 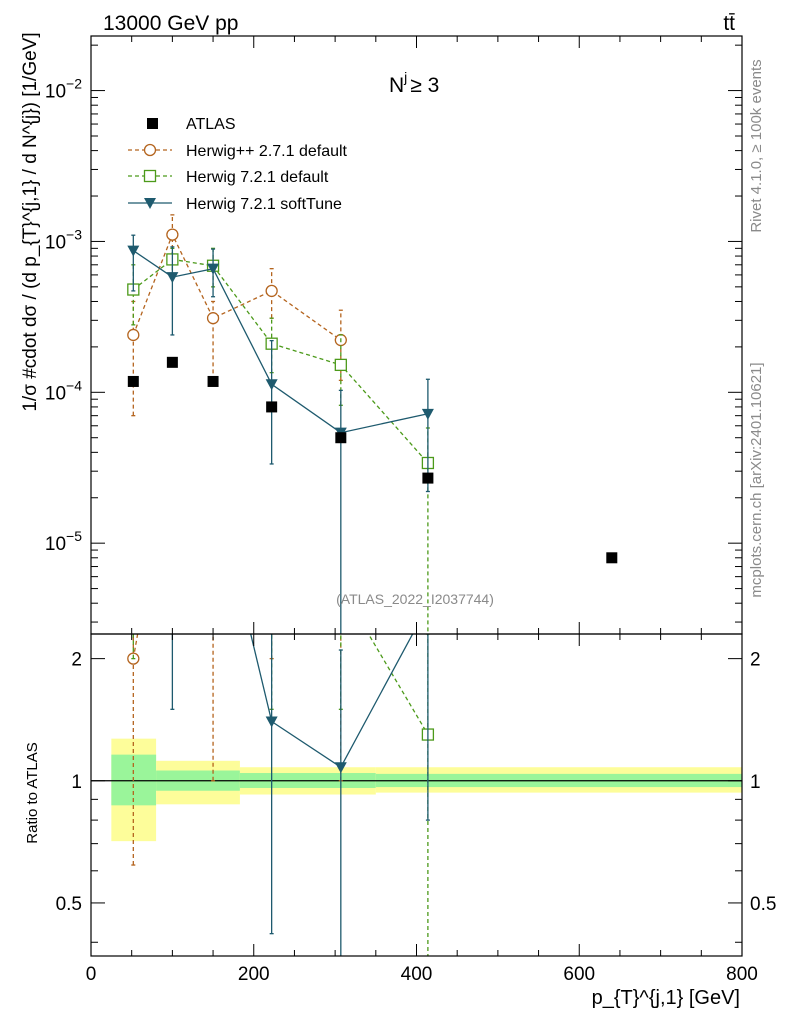 What do you see at coordinates (55, 242) in the screenshot?
I see `y-main-tick-base-1: 10` at bounding box center [55, 242].